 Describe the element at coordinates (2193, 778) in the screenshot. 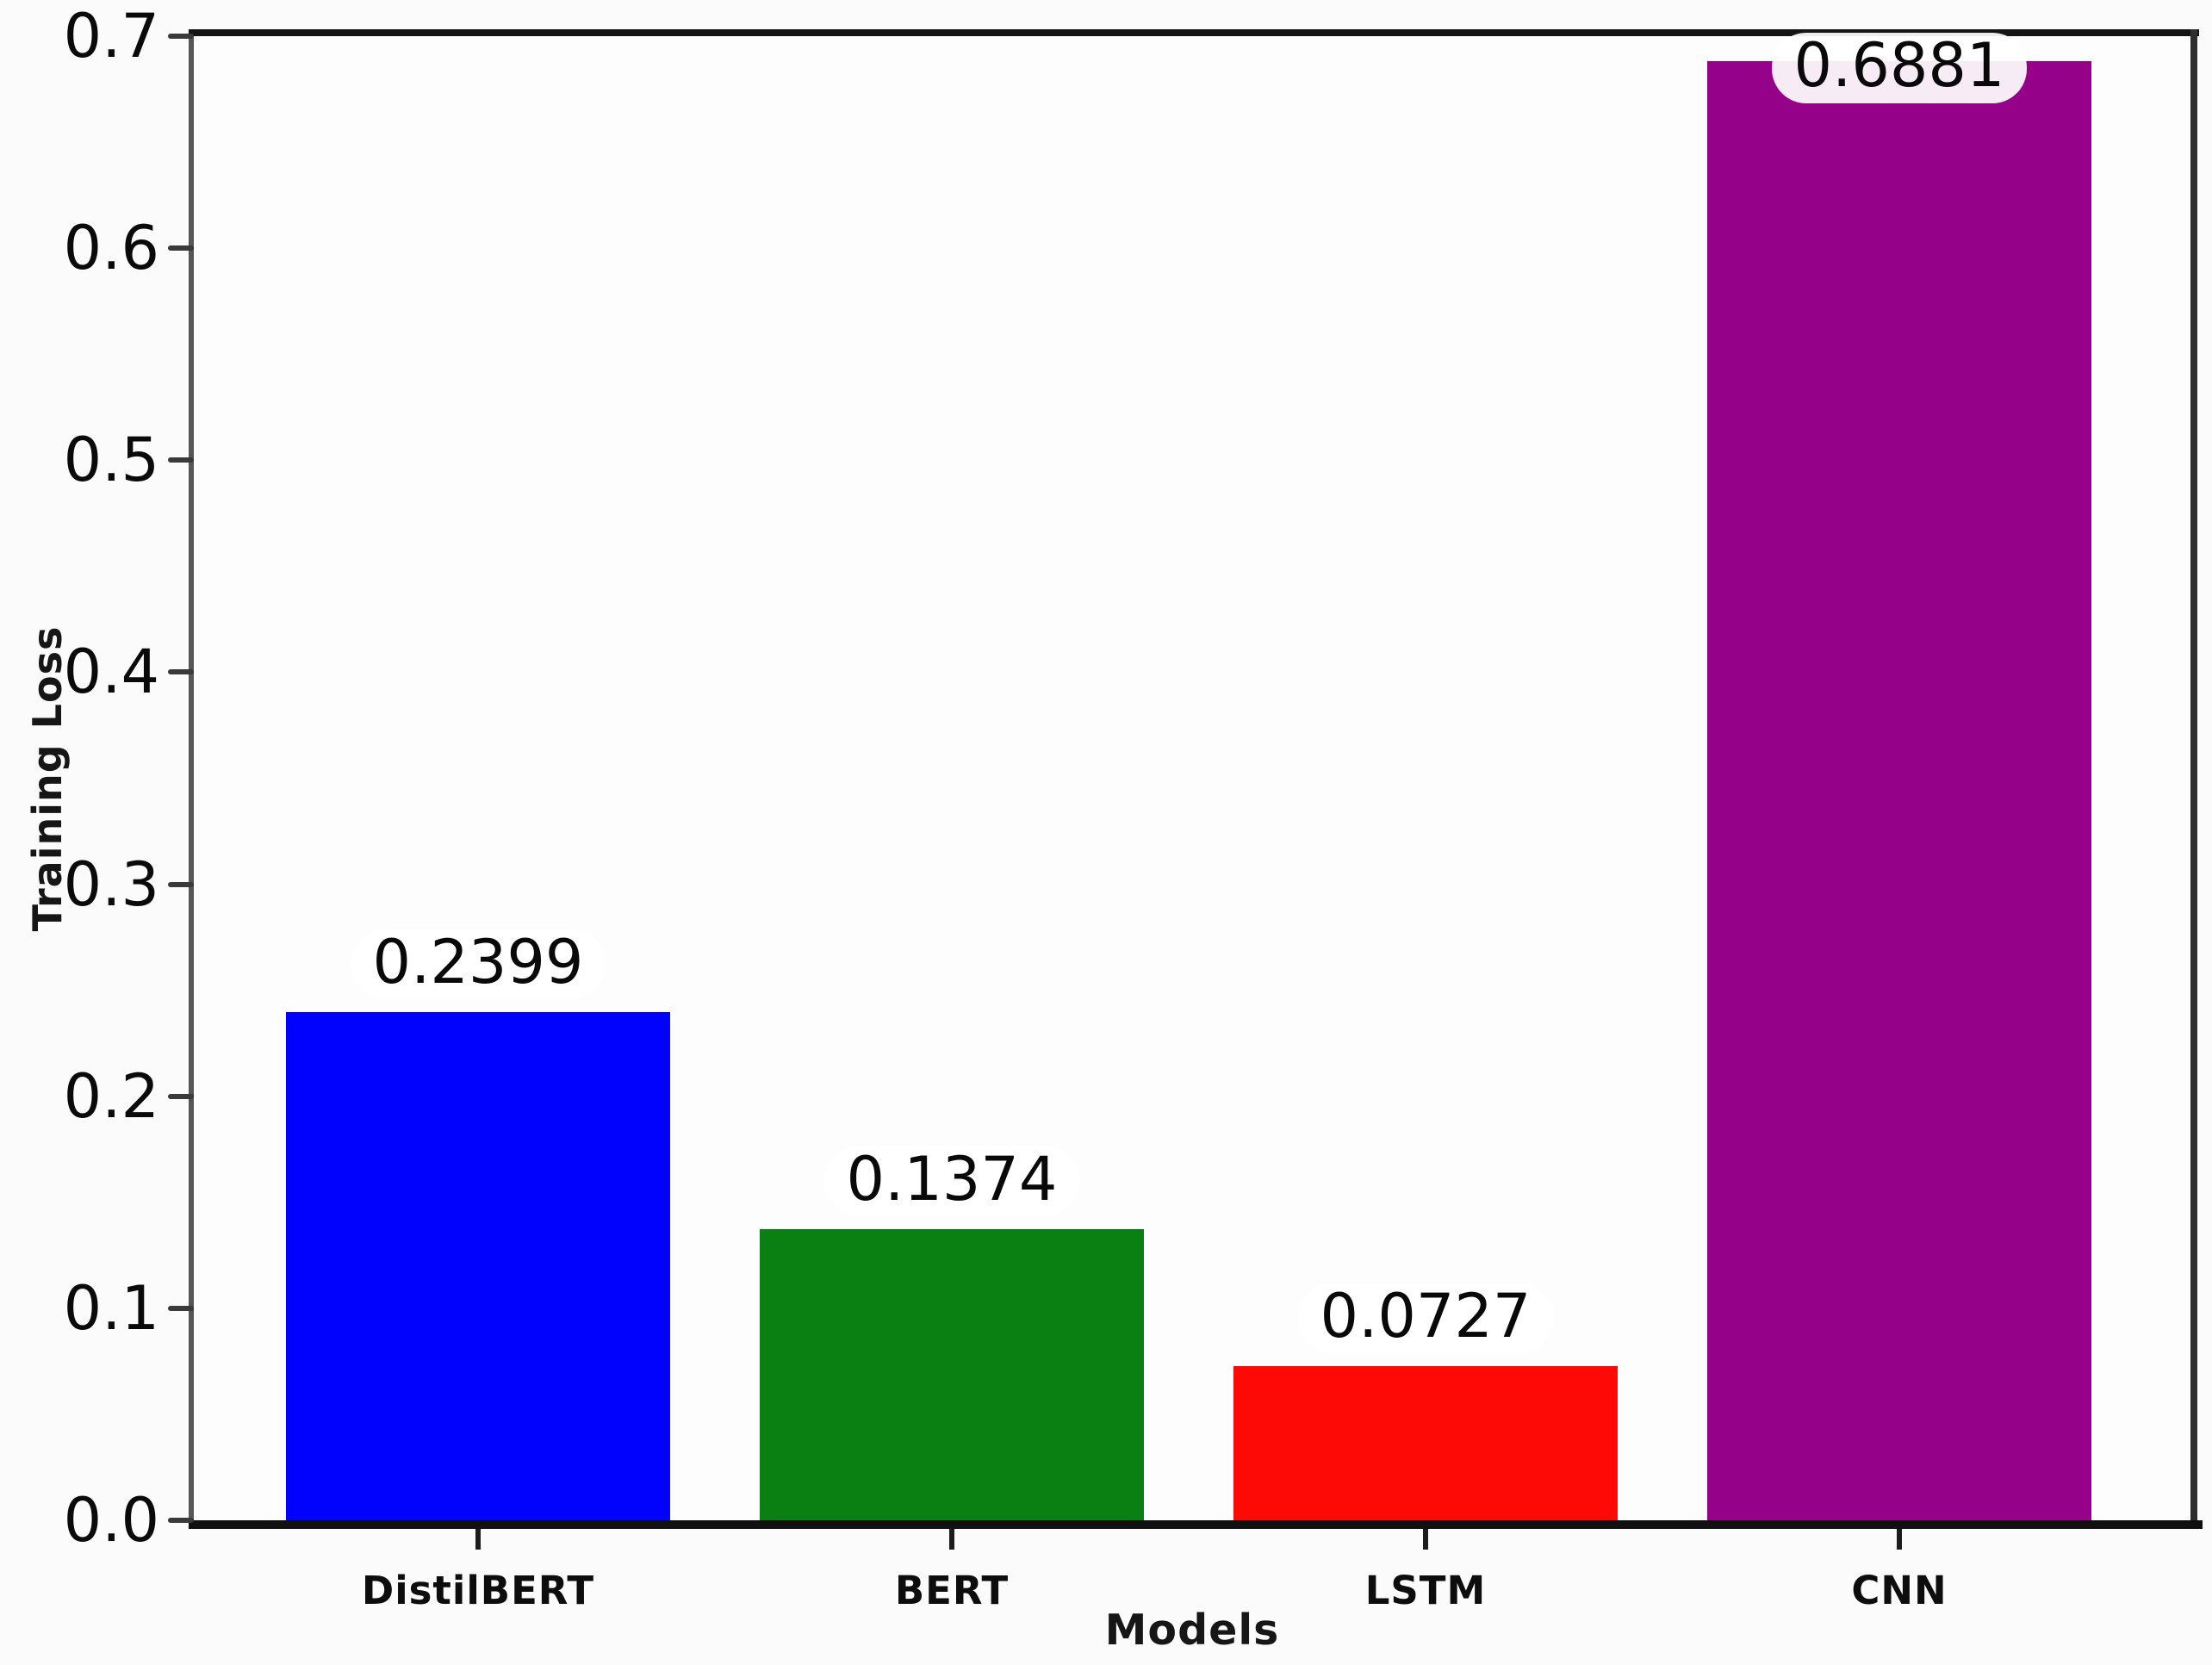

I see `right-spine` at that location.